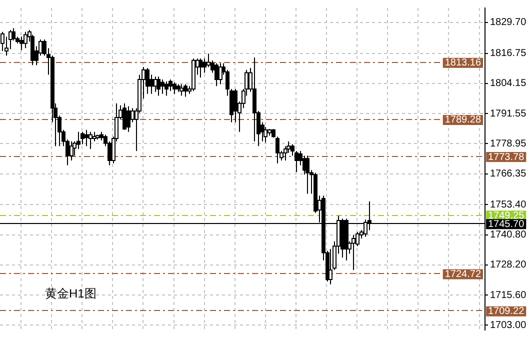  Describe the element at coordinates (508, 174) in the screenshot. I see `y-tick-label: 1766.35` at that location.